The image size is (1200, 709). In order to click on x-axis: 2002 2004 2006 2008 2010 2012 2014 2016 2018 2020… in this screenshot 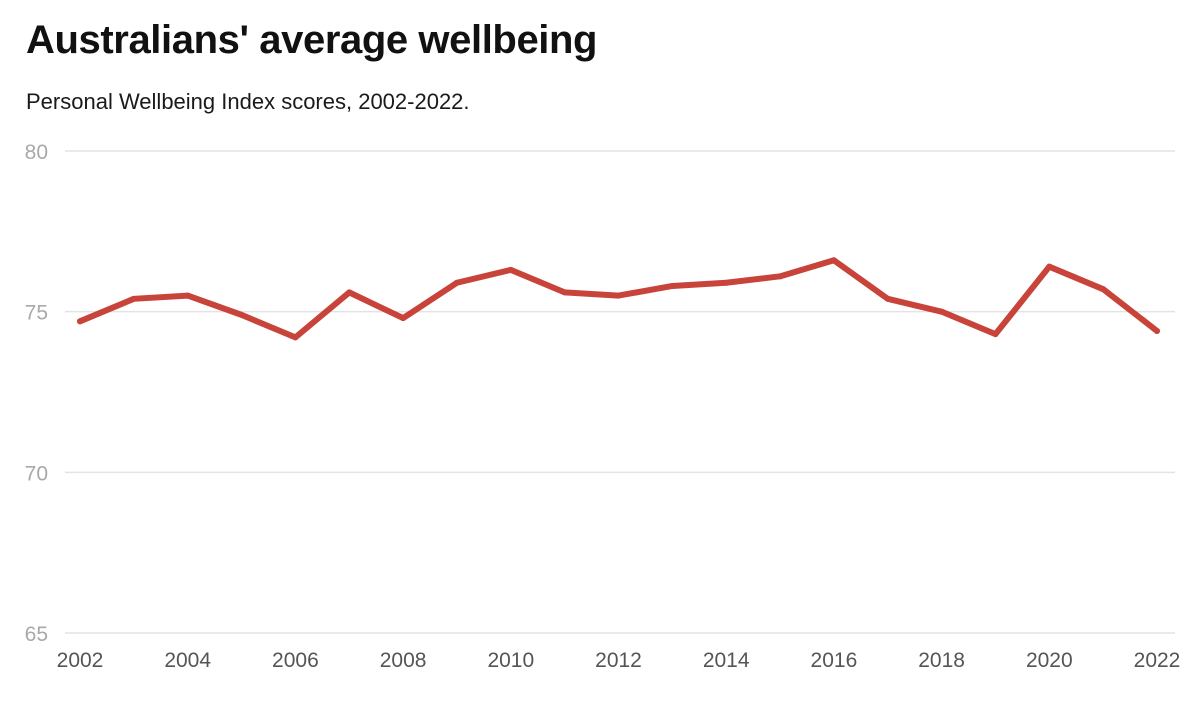, I will do `click(619, 660)`.